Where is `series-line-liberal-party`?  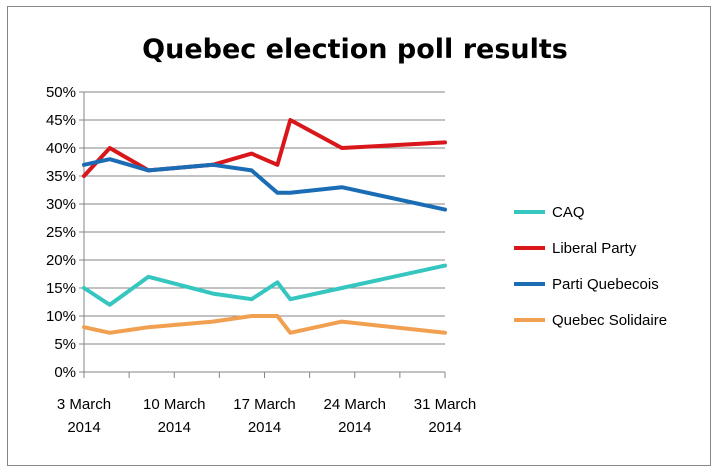
series-line-liberal-party is located at coordinates (264, 148).